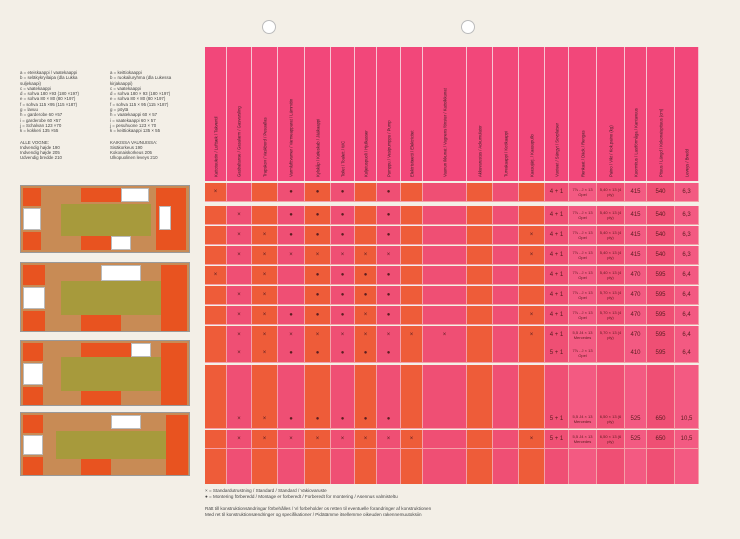 This screenshot has width=740, height=539. I want to click on column-header-label: Vuoteet / Sängyt / Sovplatser, so click(556, 149).